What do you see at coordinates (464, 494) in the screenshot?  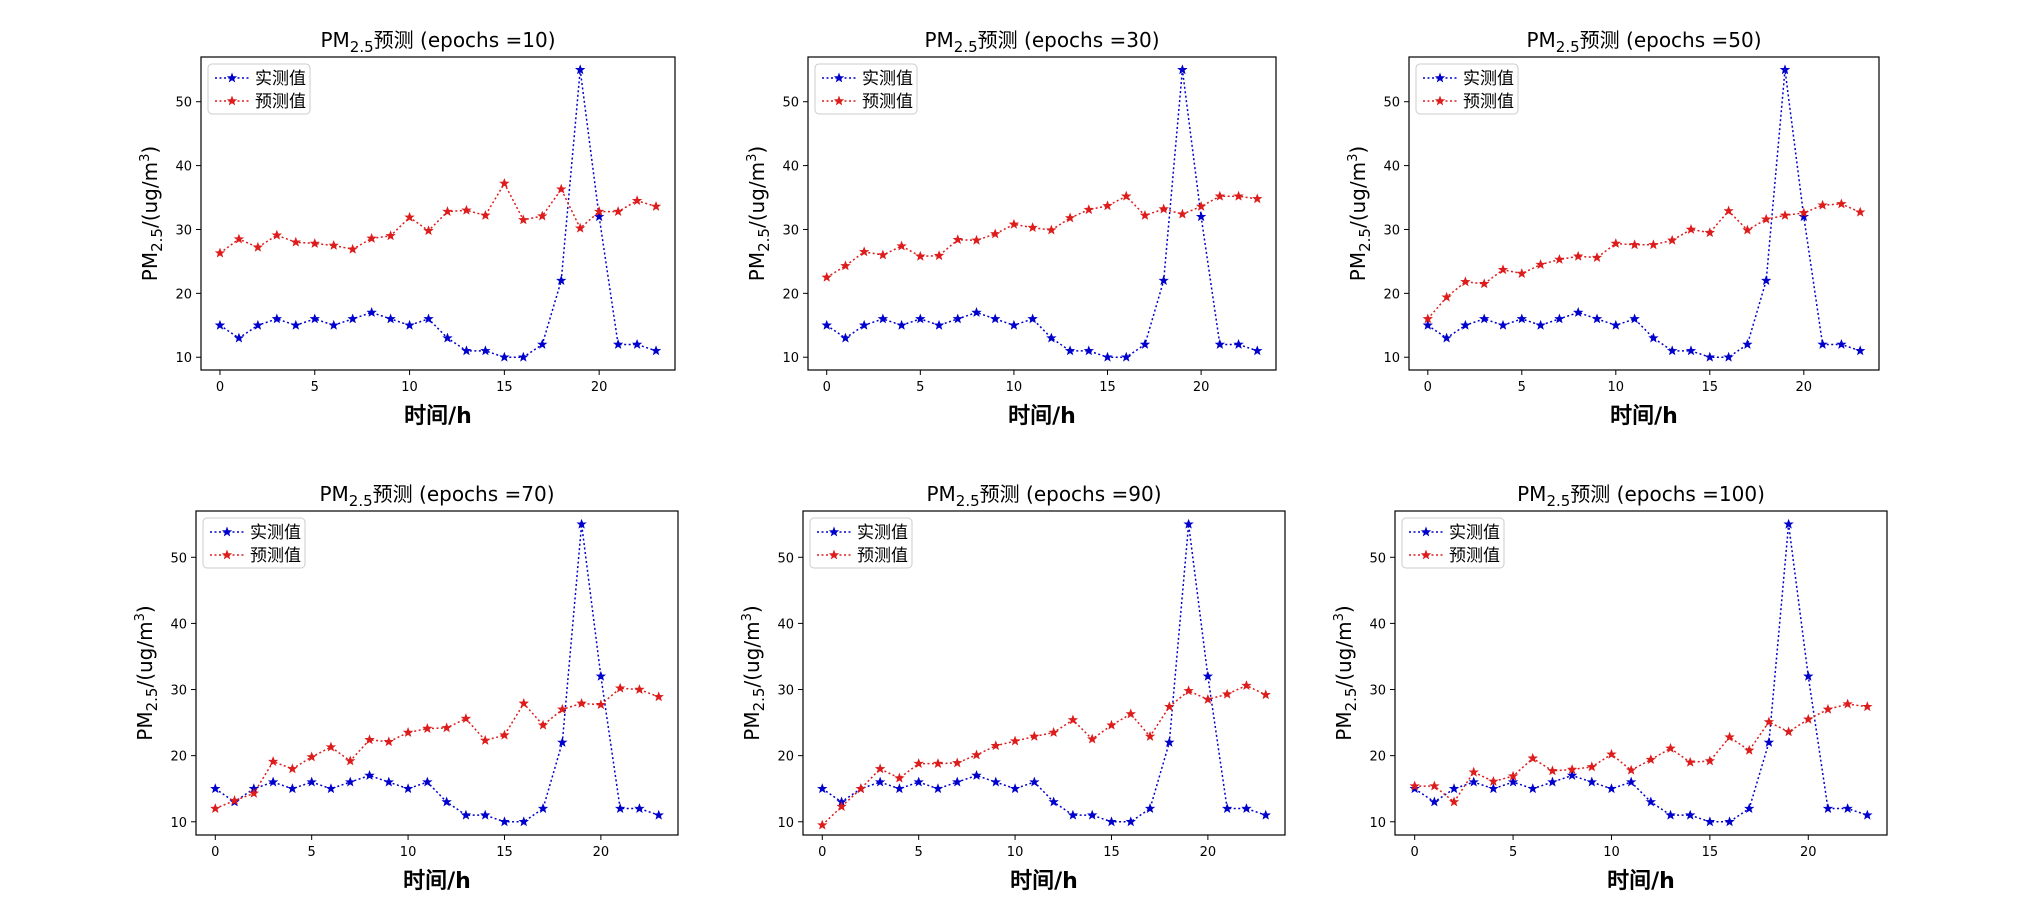 I see `title-rest: 预测 (epochs =70)` at bounding box center [464, 494].